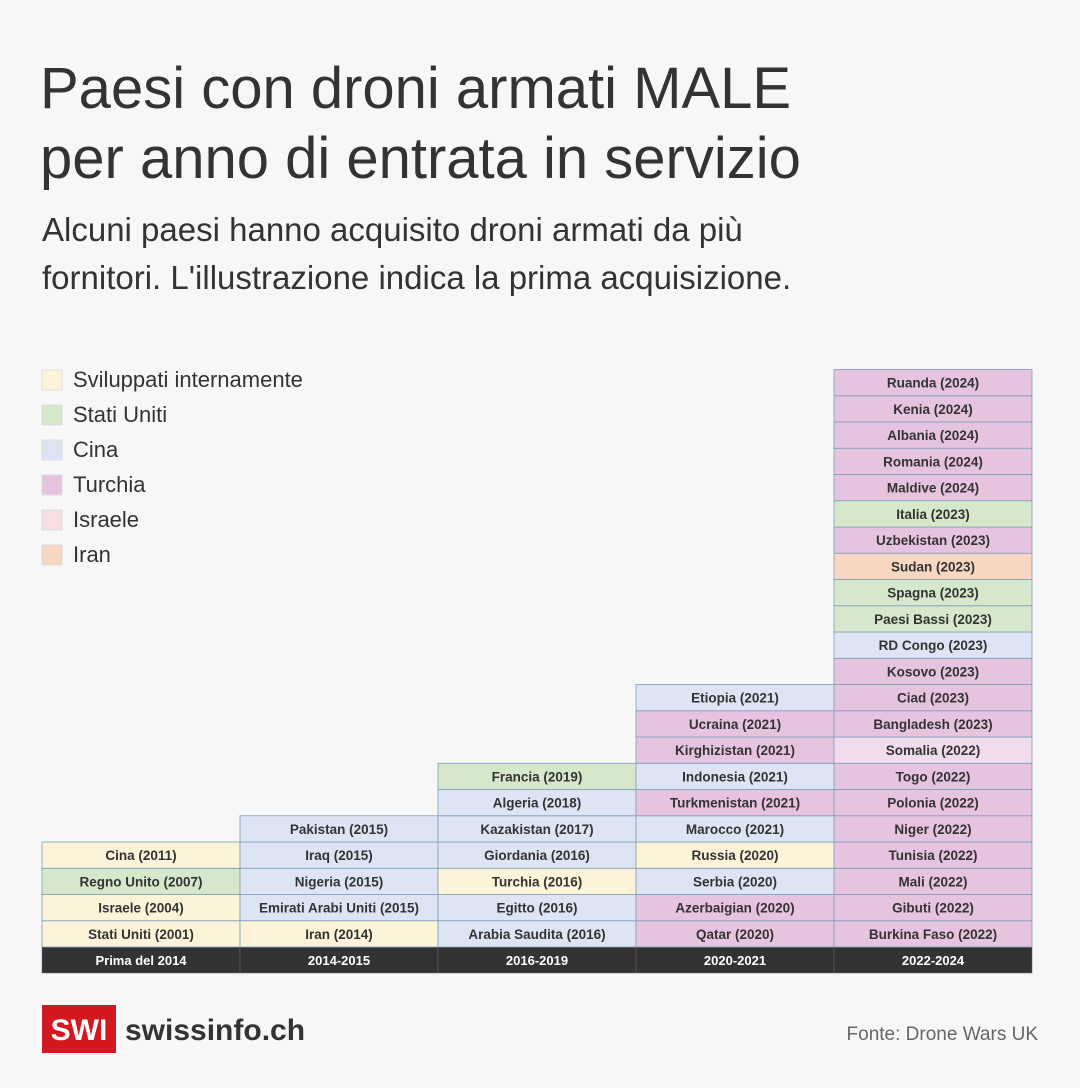 Image resolution: width=1080 pixels, height=1088 pixels. Describe the element at coordinates (735, 776) in the screenshot. I see `country-label: Indonesia (2021)` at that location.